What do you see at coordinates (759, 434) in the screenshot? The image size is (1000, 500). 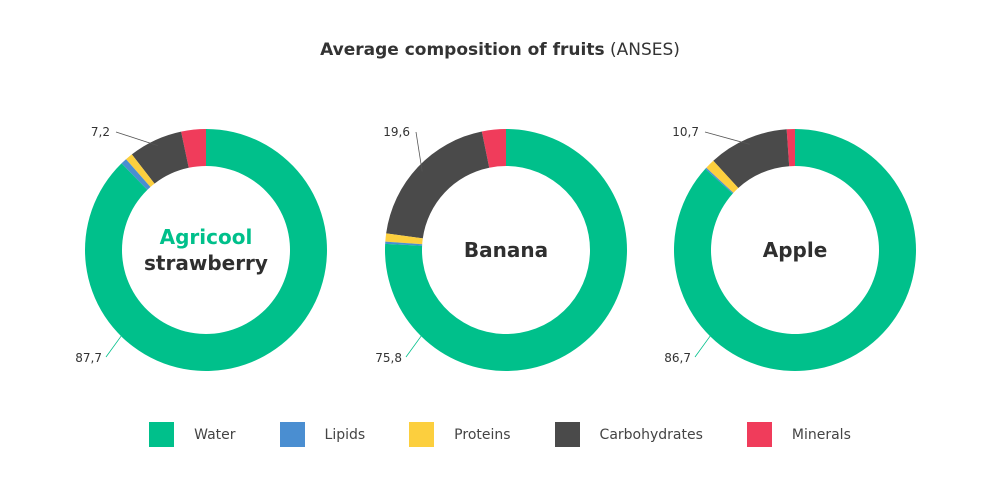 I see `legend-swatch-minerals` at bounding box center [759, 434].